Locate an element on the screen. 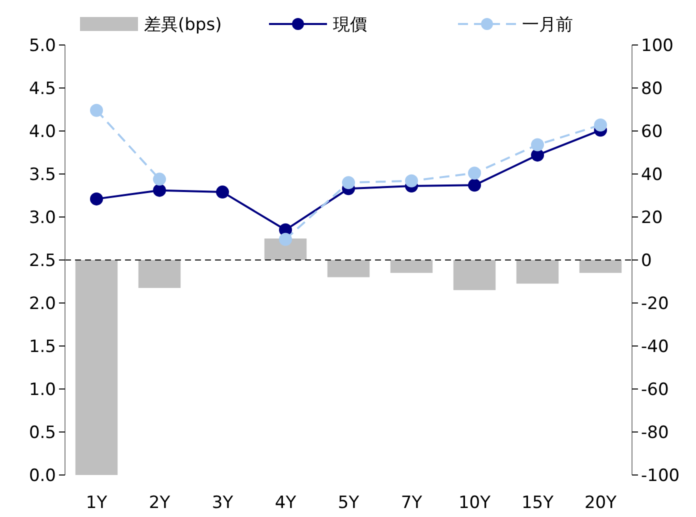  x-tick-label: 4Y is located at coordinates (285, 503).